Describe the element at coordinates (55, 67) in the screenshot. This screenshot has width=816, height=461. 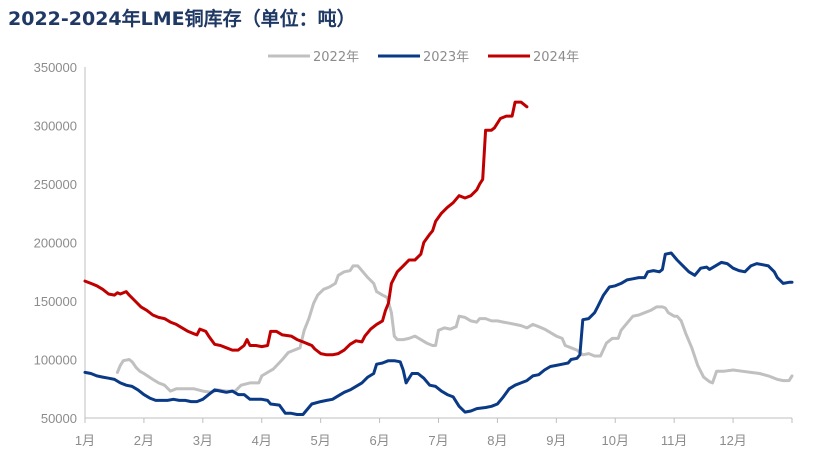
I see `y-tick-label: 350000` at that location.